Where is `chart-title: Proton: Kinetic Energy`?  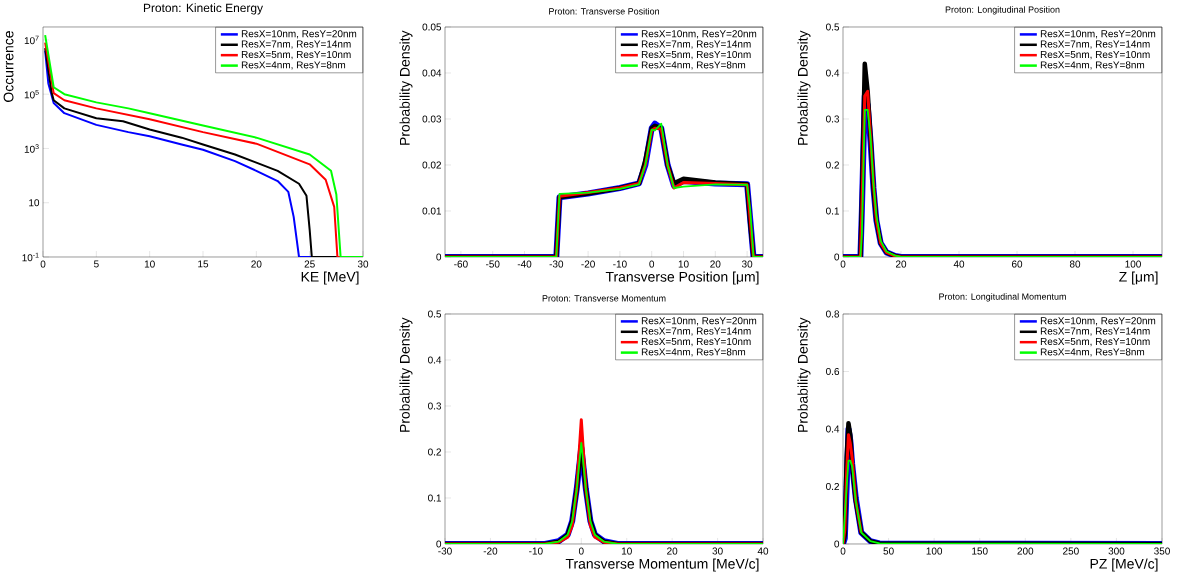 chart-title: Proton: Kinetic Energy is located at coordinates (203, 9).